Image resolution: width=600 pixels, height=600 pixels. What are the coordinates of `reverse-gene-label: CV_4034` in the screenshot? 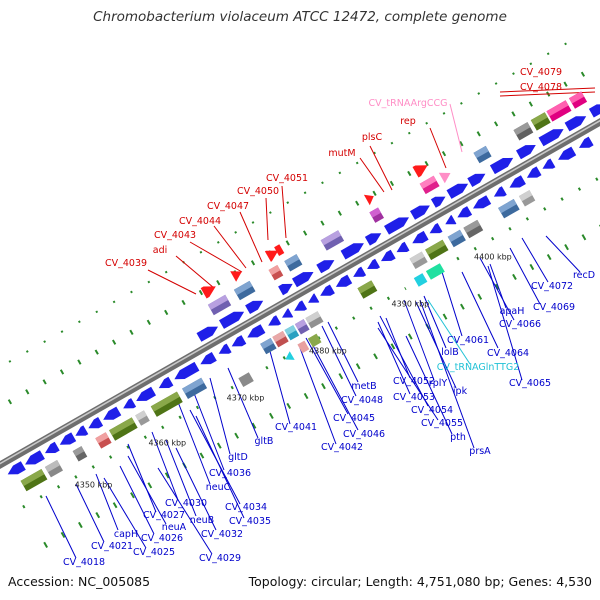 It's located at (246, 507).